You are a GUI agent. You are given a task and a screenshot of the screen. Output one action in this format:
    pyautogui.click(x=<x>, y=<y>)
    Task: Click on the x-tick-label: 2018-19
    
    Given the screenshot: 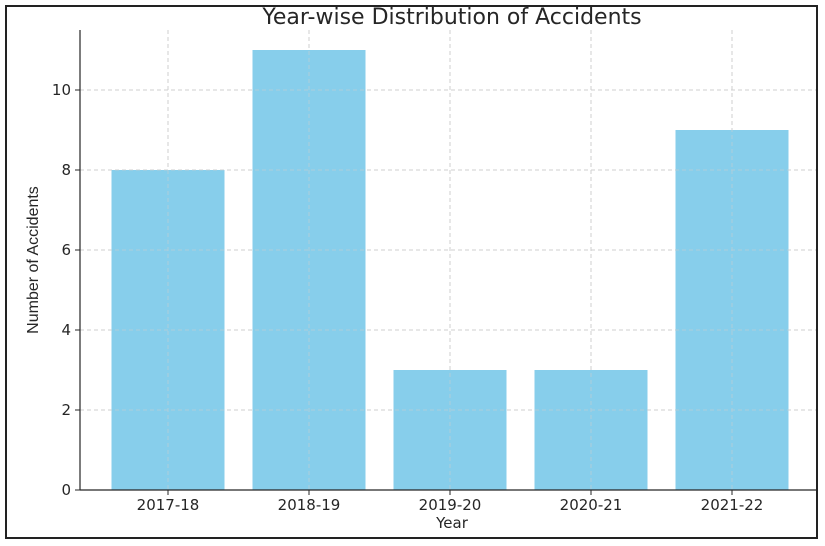 What is the action you would take?
    pyautogui.click(x=309, y=505)
    